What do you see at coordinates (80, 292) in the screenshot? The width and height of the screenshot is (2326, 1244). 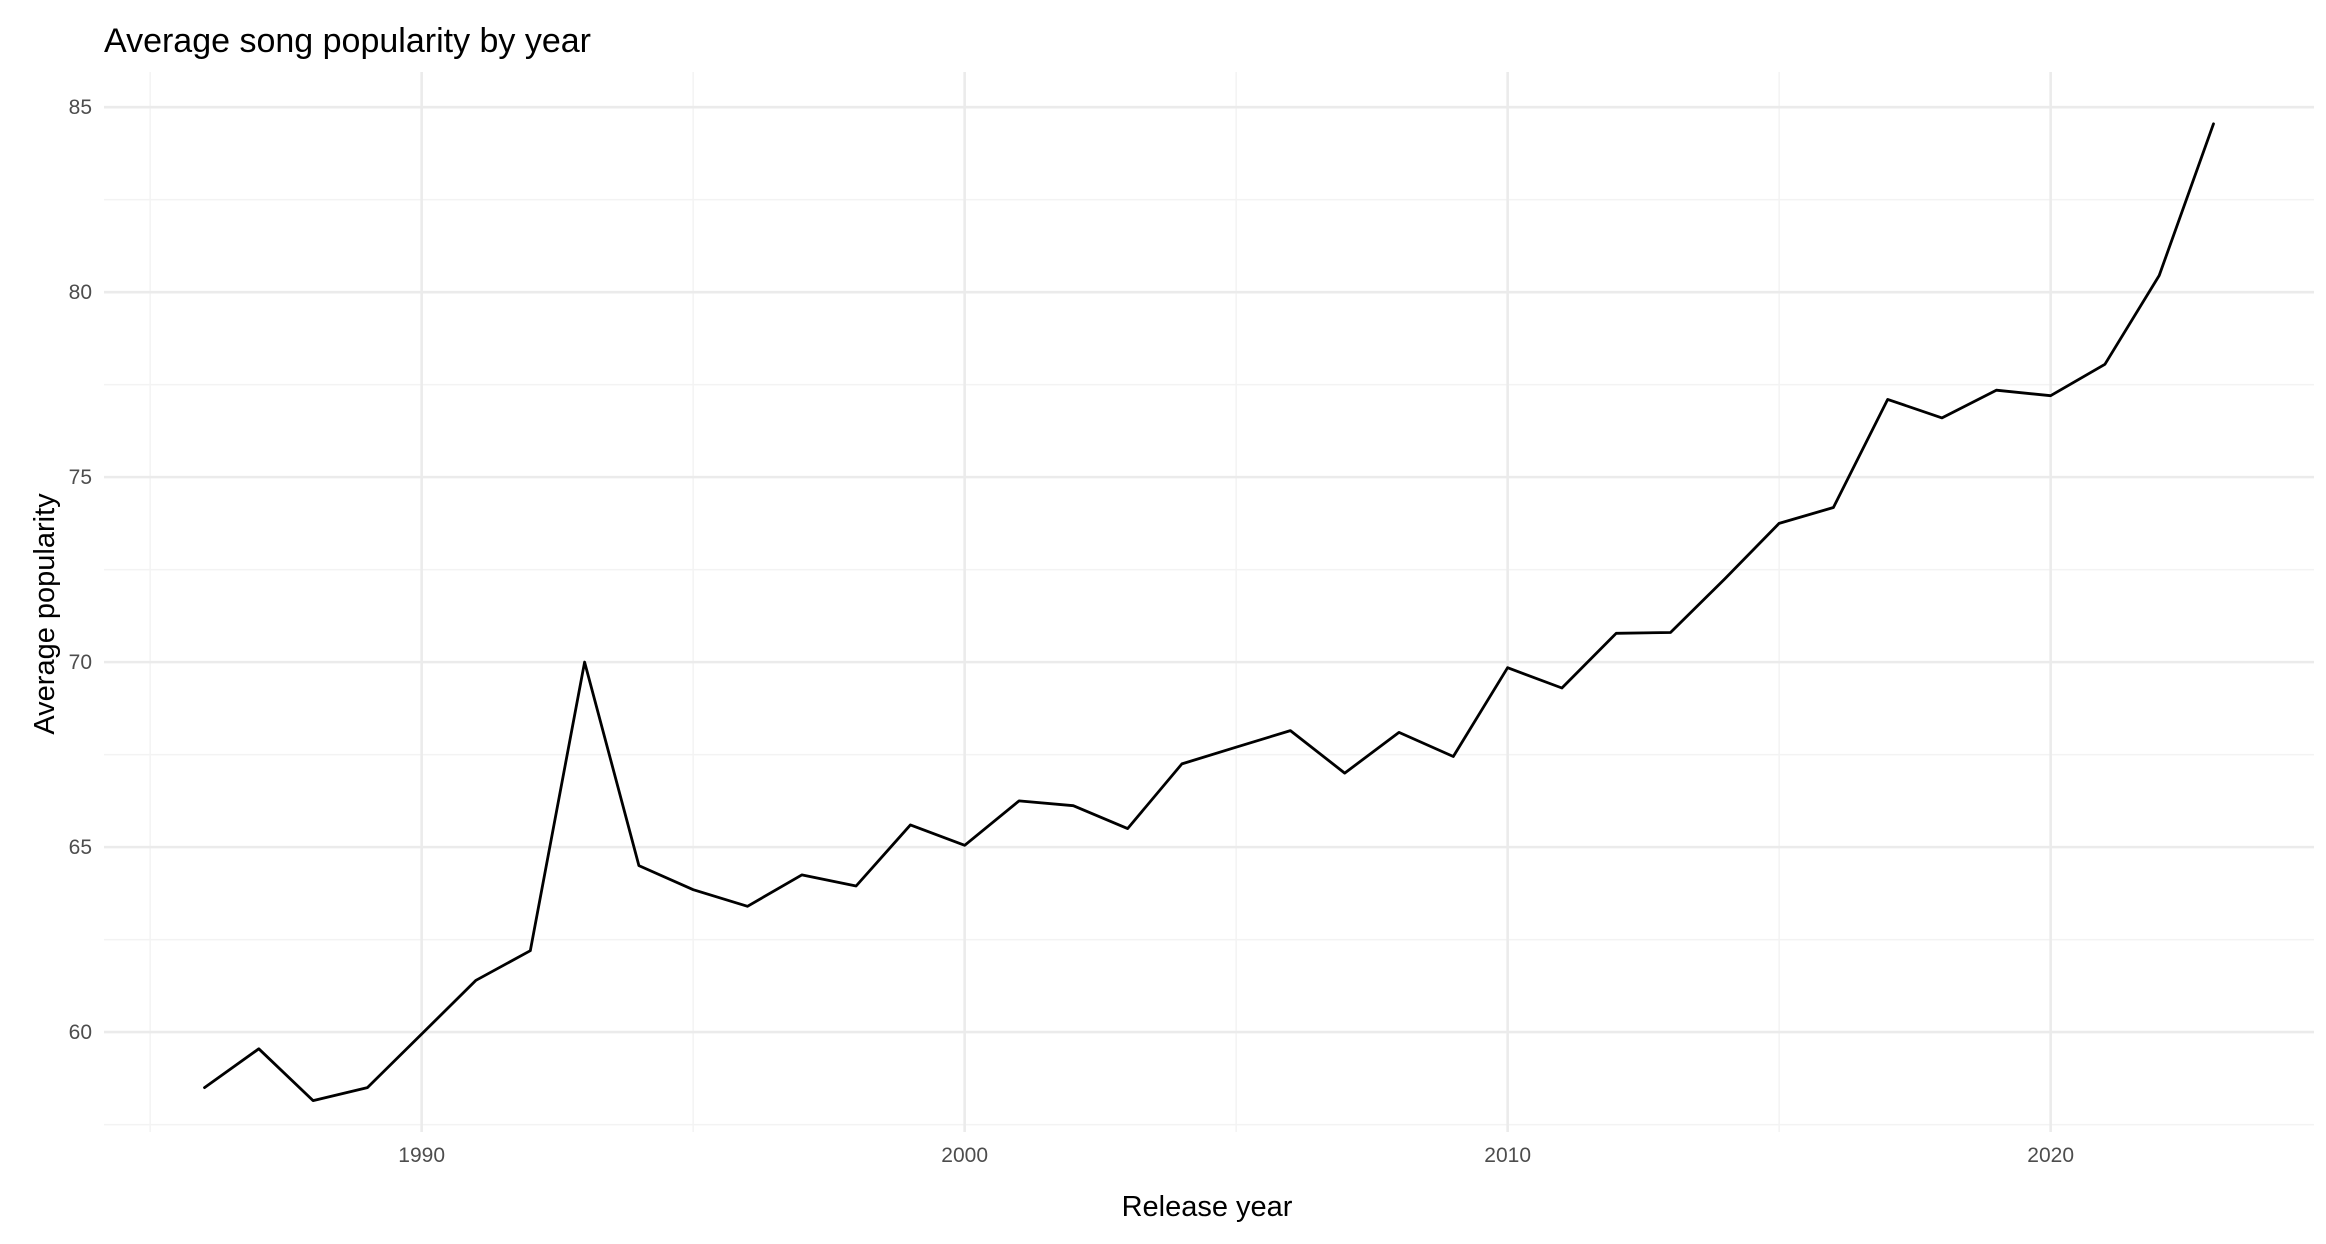 I see `y-tick-label: 80` at bounding box center [80, 292].